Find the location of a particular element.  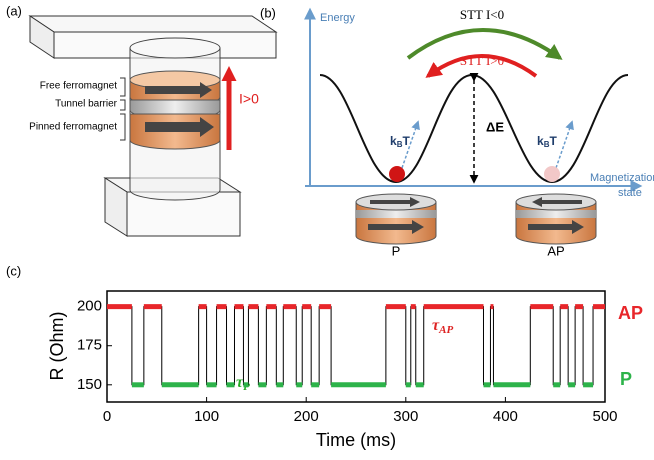

x-tick-label: 200 is located at coordinates (306, 416).